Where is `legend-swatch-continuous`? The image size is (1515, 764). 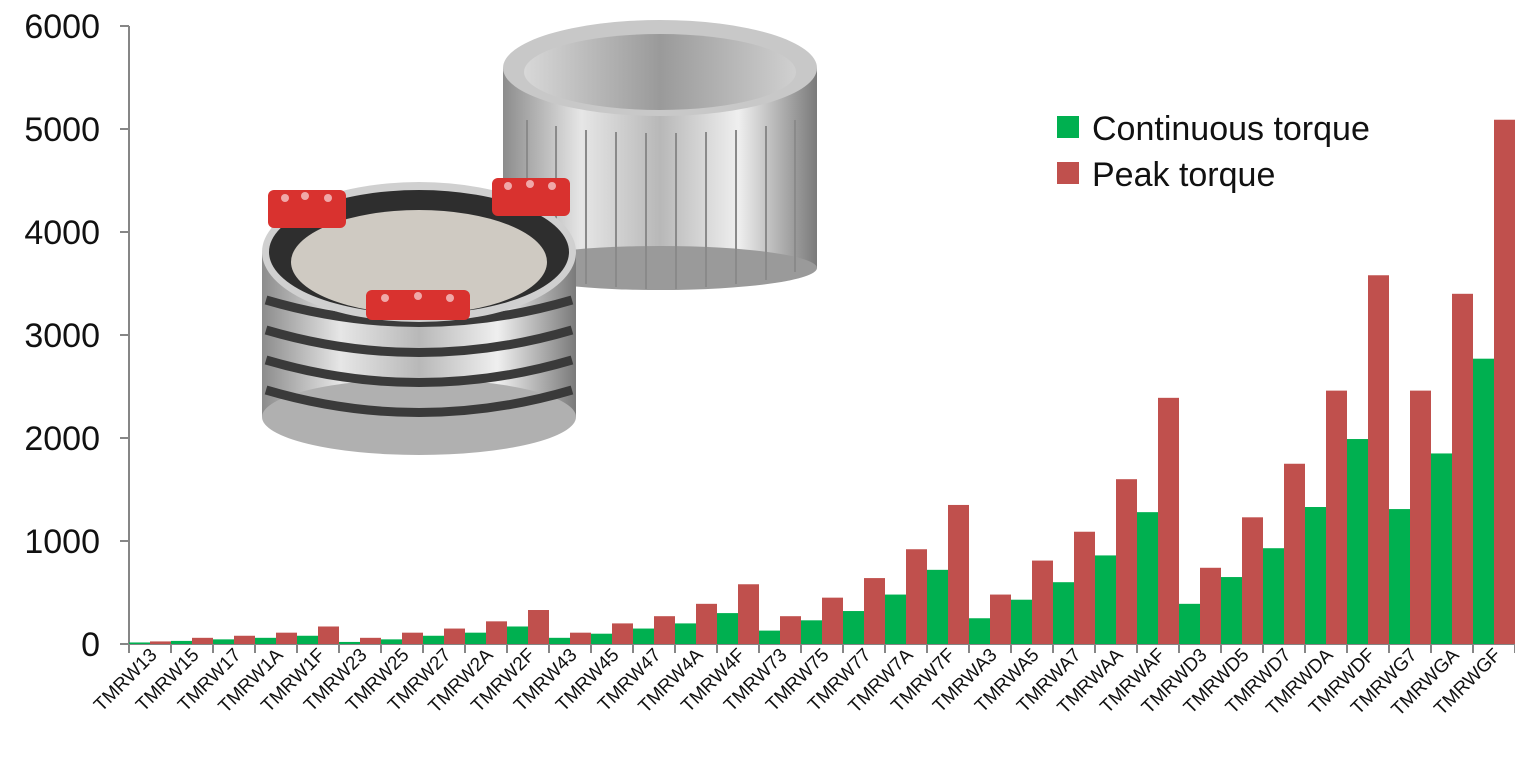
legend-swatch-continuous is located at coordinates (1068, 127).